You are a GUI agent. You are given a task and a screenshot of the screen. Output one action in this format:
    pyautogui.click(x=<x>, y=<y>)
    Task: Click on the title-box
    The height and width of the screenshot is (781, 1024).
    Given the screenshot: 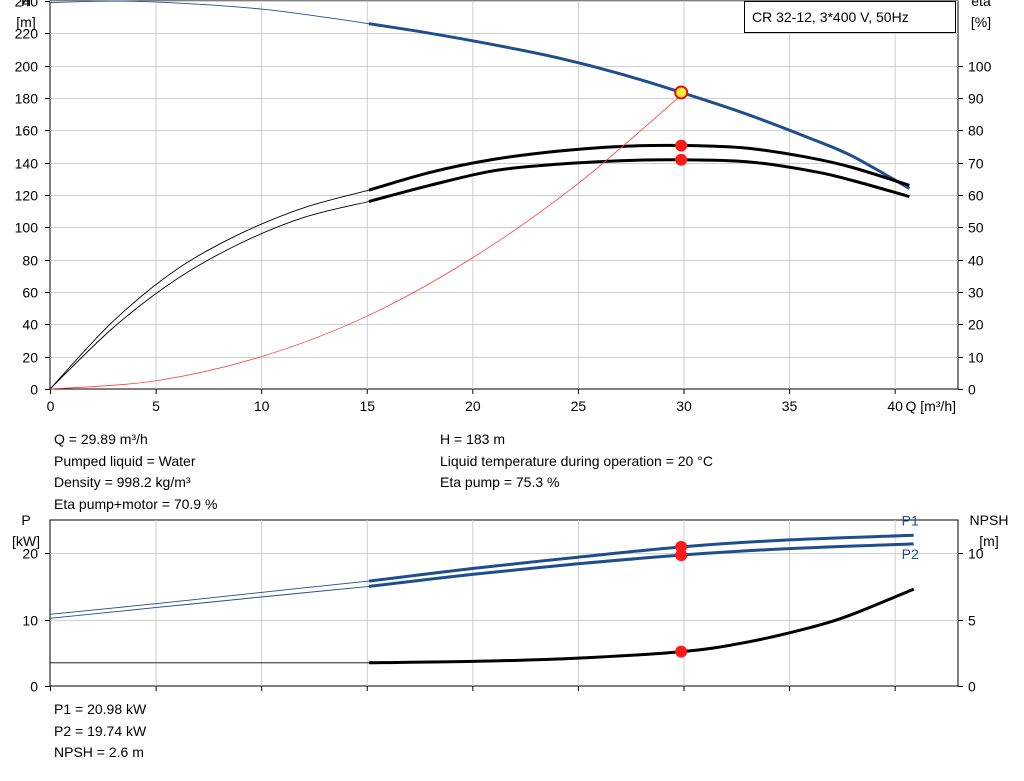 What is the action you would take?
    pyautogui.click(x=850, y=17)
    